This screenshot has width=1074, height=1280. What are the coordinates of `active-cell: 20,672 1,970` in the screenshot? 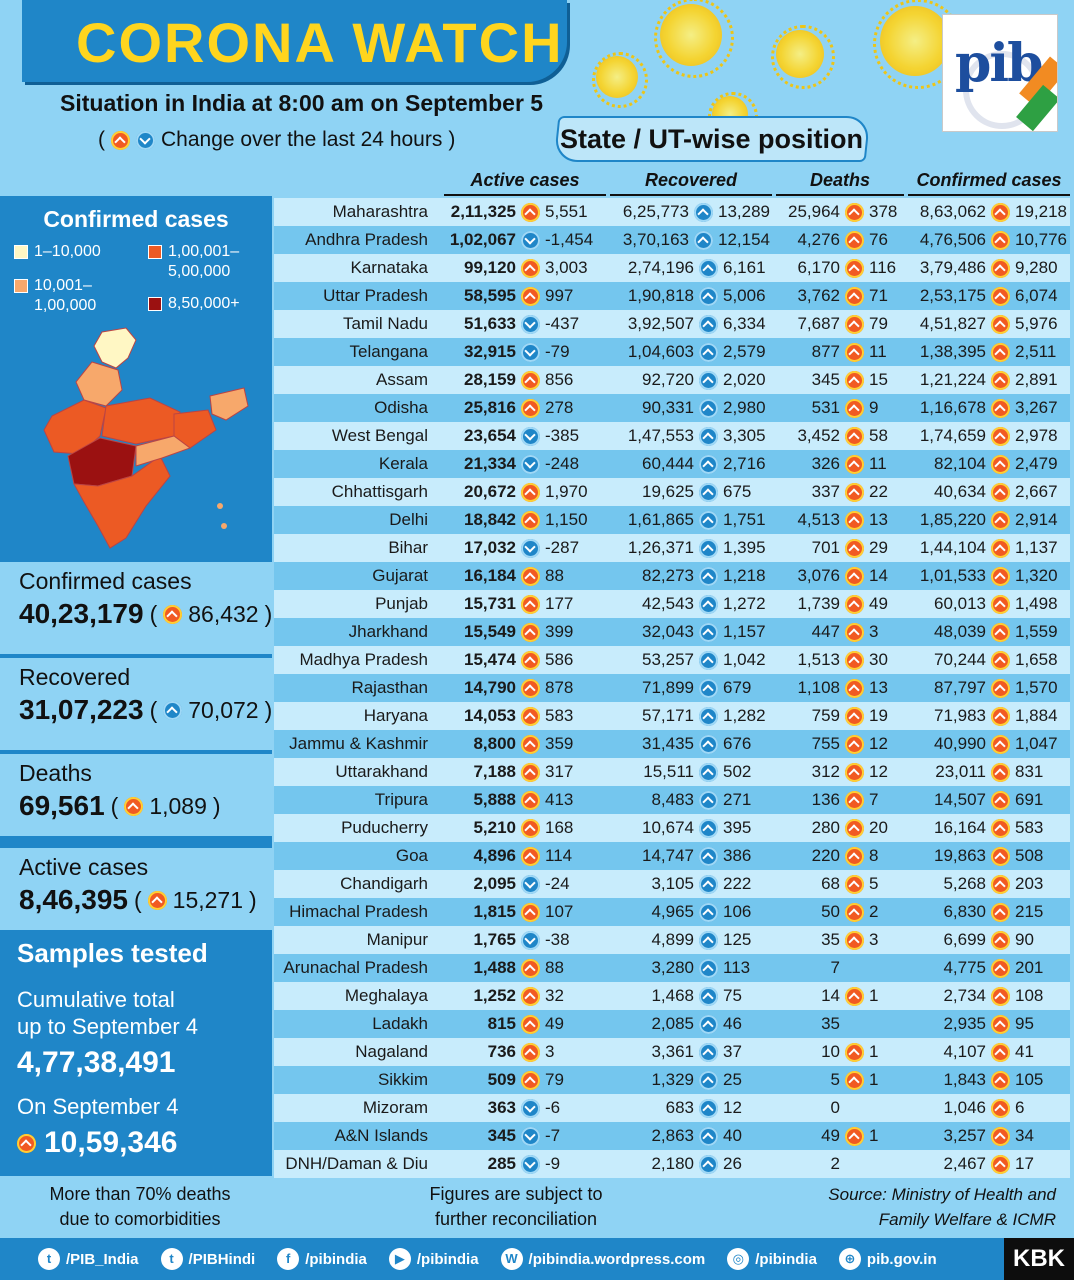 It's located at (520, 492).